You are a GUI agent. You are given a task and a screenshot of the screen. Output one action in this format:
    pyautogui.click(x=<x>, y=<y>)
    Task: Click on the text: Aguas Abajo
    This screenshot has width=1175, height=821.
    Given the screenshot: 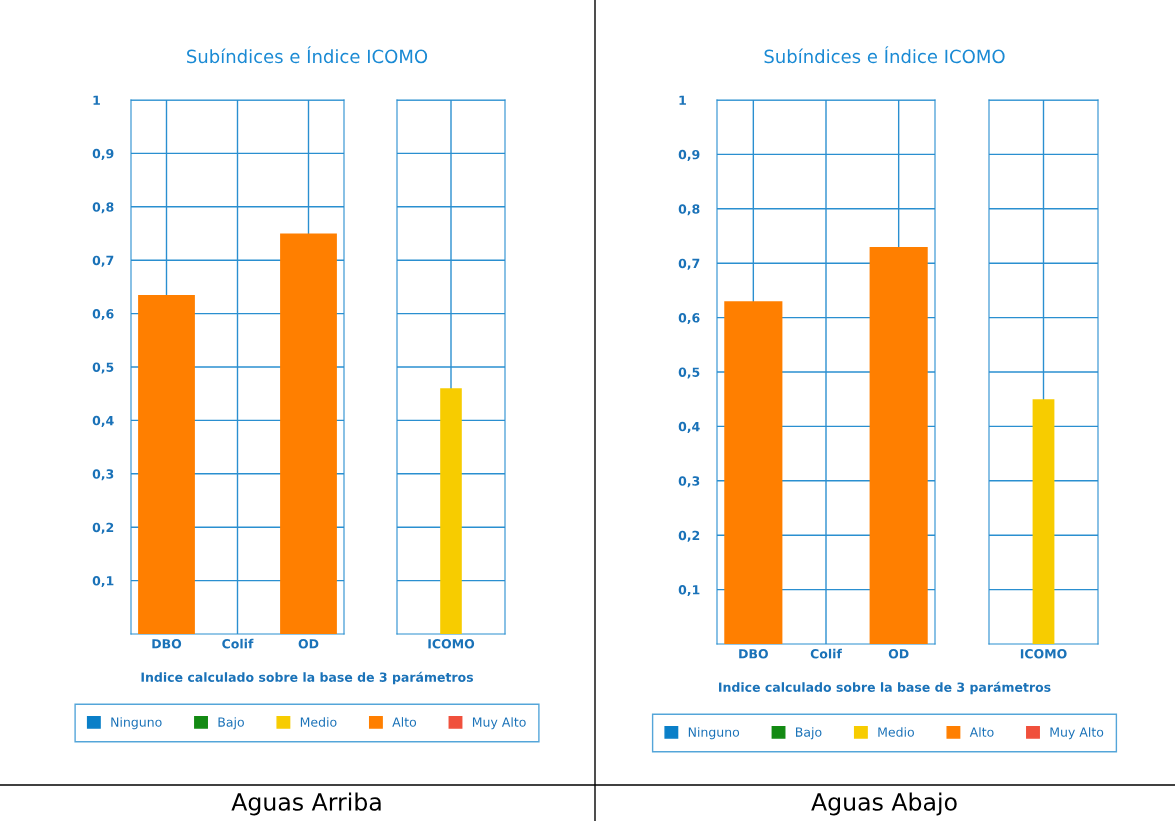 What is the action you would take?
    pyautogui.click(x=884, y=804)
    